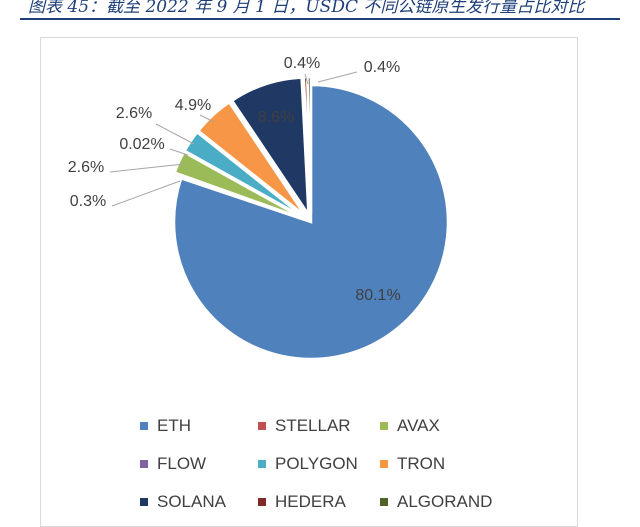 Image resolution: width=640 pixels, height=527 pixels. Describe the element at coordinates (134, 113) in the screenshot. I see `data-label-polygon: 2.6%` at that location.